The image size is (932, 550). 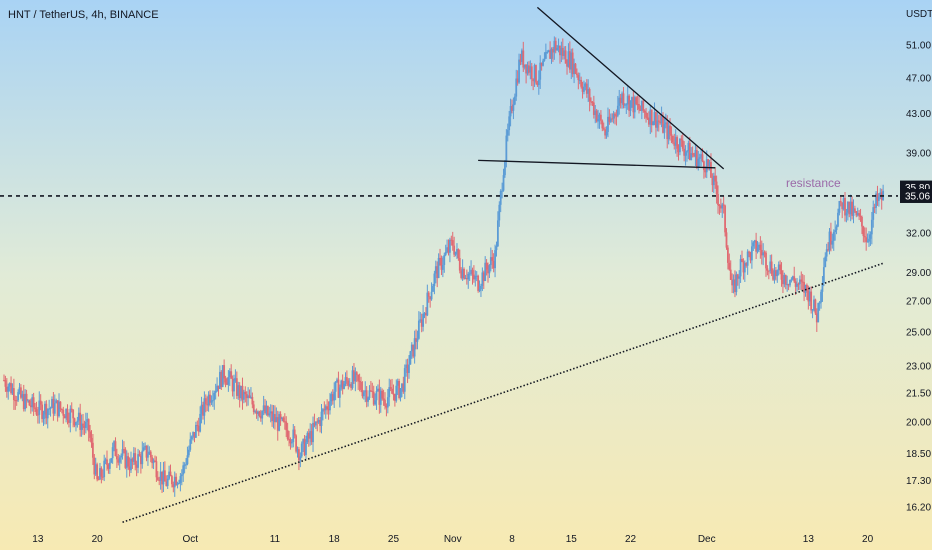 I want to click on triangle-base-line, so click(x=597, y=164).